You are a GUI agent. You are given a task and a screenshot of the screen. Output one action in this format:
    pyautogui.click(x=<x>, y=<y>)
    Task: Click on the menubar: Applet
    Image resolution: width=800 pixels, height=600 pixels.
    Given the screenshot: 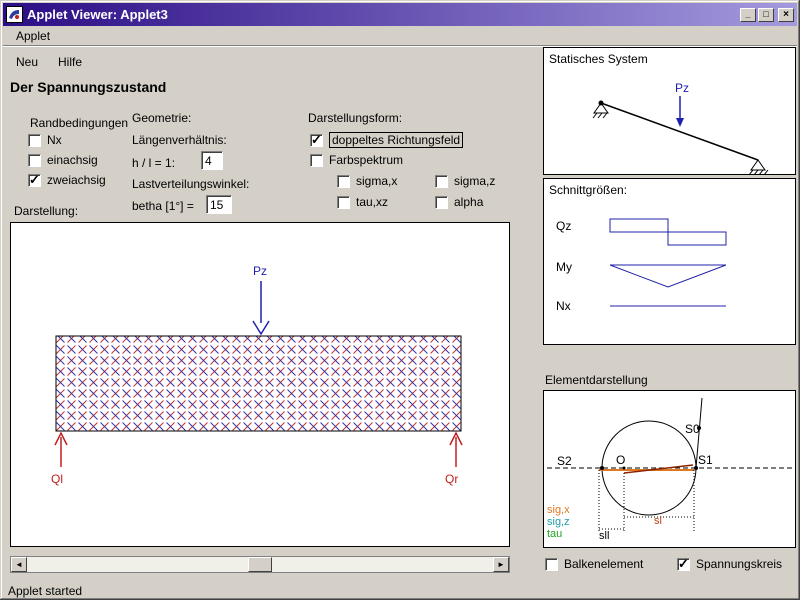 What is the action you would take?
    pyautogui.click(x=400, y=36)
    